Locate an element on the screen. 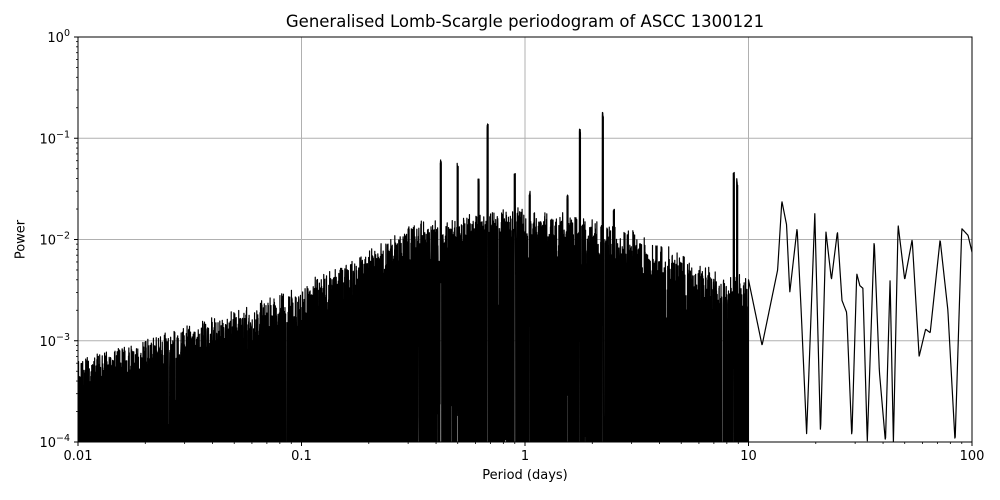 This screenshot has width=1000, height=500. y-tick-label: 10⁻⁴ is located at coordinates (54, 442).